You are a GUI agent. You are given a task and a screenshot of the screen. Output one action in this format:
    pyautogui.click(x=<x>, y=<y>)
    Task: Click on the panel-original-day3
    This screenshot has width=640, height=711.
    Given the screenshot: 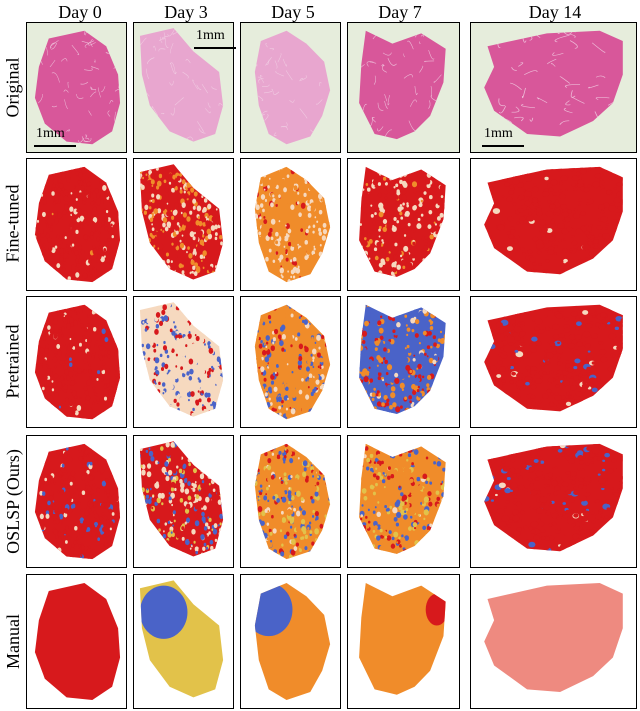 What is the action you would take?
    pyautogui.click(x=183, y=87)
    